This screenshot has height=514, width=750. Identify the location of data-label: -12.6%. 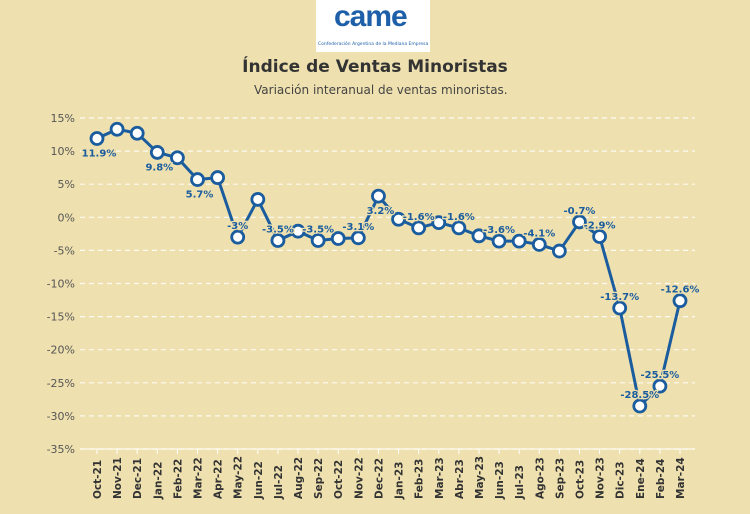
(680, 290).